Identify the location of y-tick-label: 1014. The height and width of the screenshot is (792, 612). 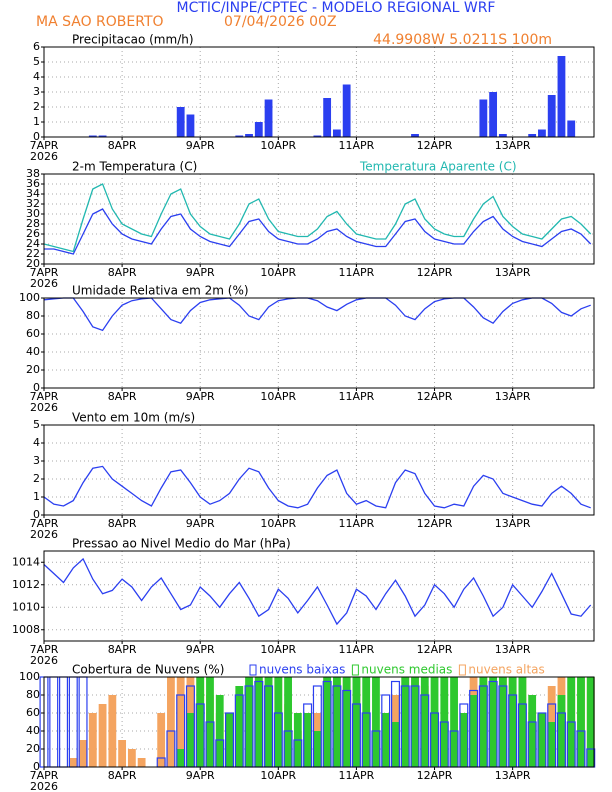
(26, 561).